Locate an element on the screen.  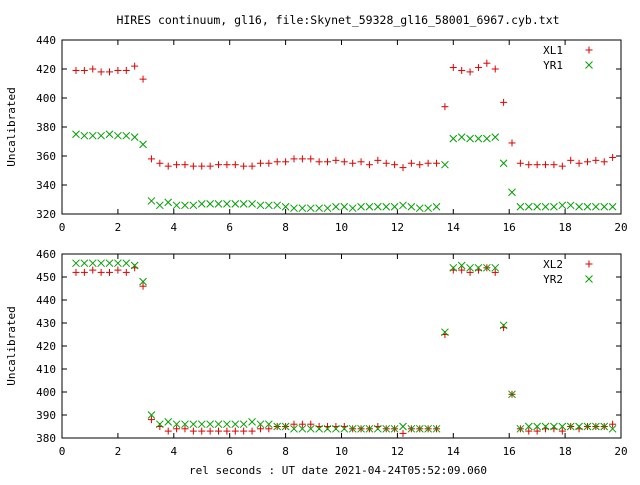
y-tick-label: 360 is located at coordinates (46, 156).